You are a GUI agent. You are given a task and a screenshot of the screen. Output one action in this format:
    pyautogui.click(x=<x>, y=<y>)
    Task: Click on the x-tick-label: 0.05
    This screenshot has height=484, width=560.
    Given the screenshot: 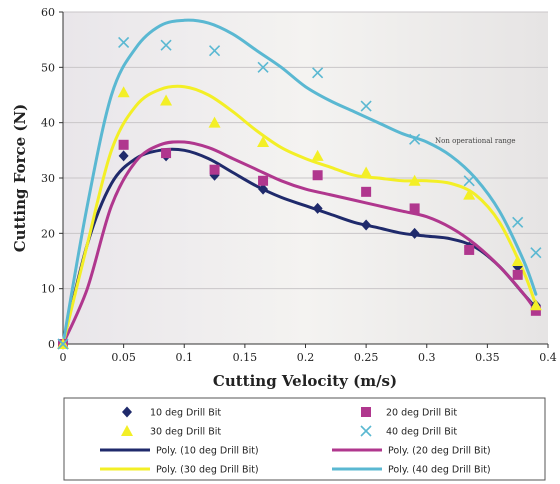 What is the action you would take?
    pyautogui.click(x=123, y=357)
    